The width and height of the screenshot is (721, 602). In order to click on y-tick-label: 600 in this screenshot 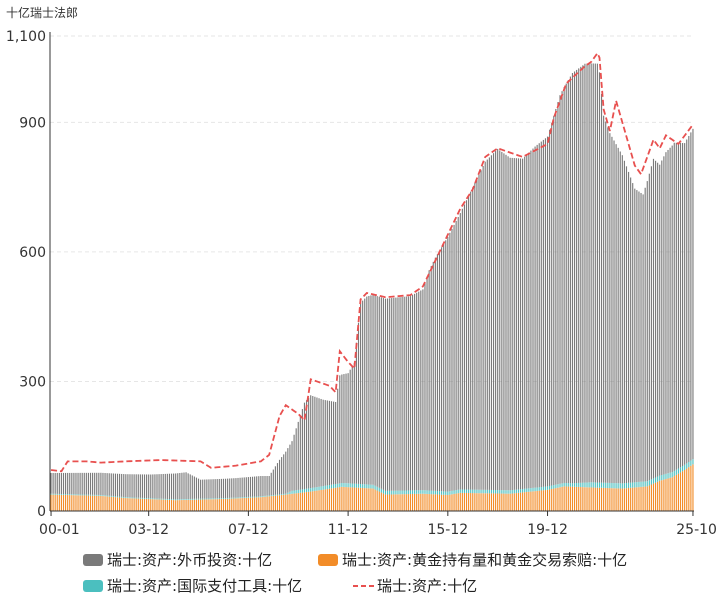, I will do `click(32, 253)`.